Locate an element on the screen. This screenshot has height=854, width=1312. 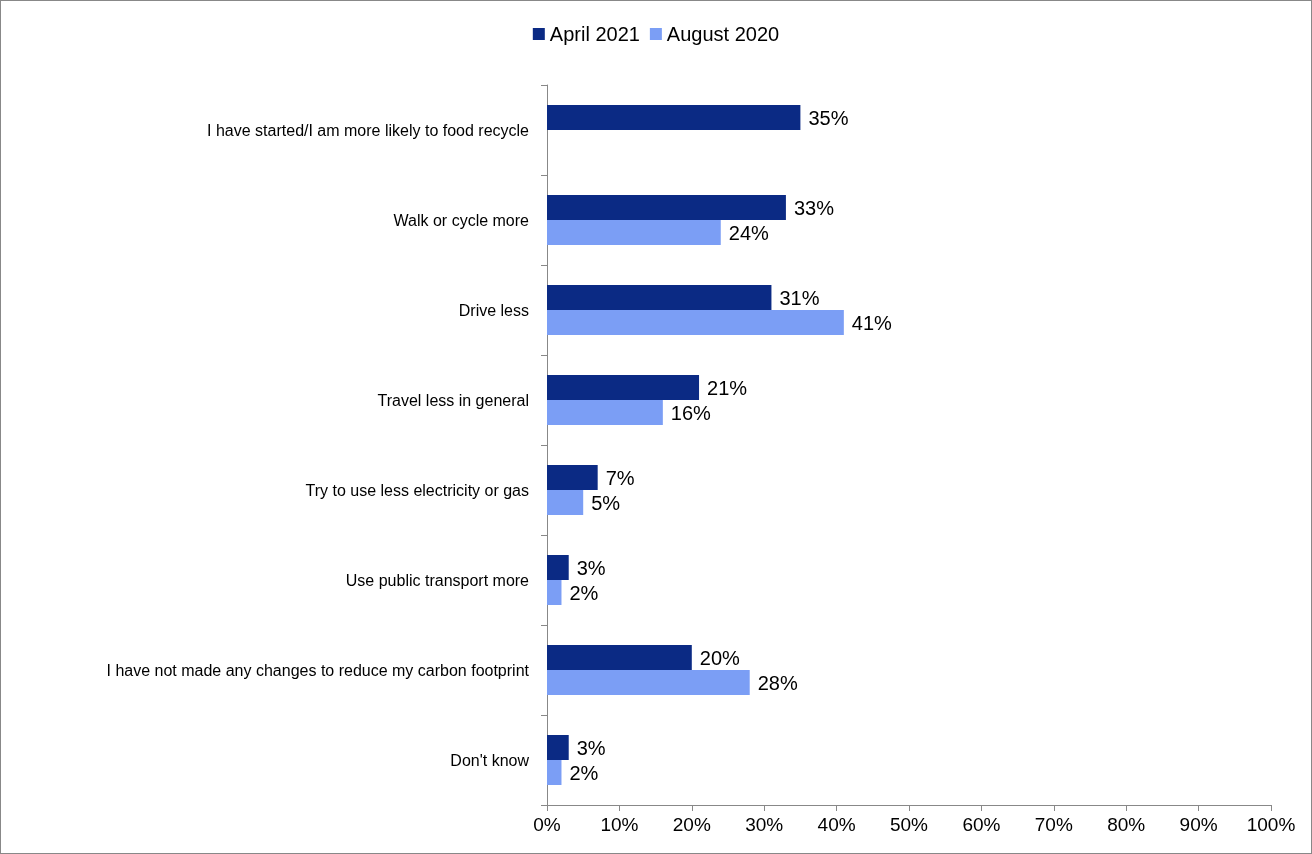
data-label: 16% is located at coordinates (691, 412).